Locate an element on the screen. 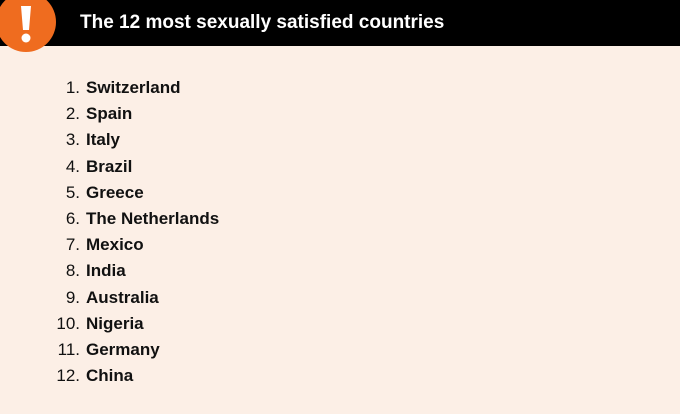 This screenshot has height=414, width=680. item-number: 10. is located at coordinates (68, 323).